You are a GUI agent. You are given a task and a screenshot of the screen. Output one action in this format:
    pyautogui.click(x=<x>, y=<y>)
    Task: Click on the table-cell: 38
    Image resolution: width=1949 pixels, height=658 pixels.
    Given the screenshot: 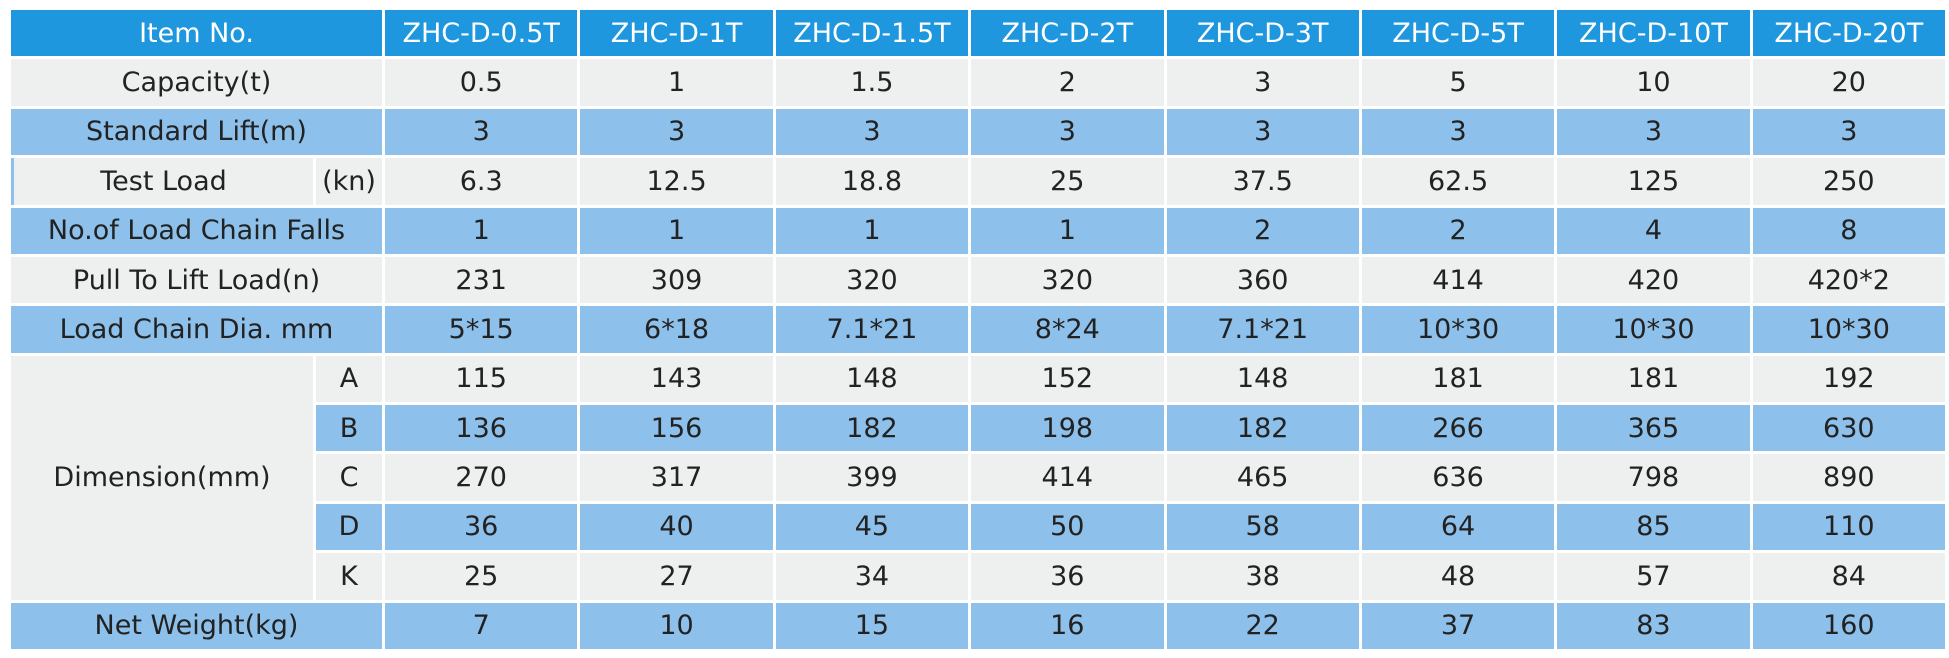 What is the action you would take?
    pyautogui.click(x=1262, y=576)
    